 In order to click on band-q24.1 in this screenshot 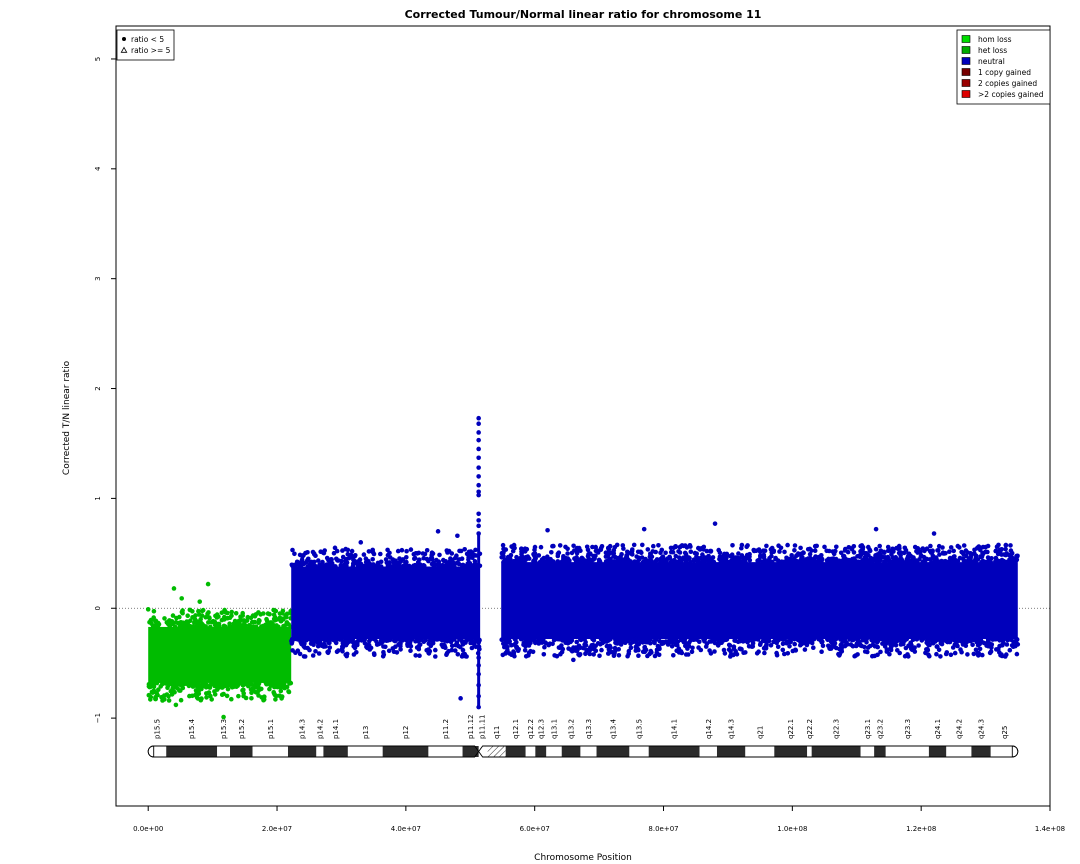, I will do `click(937, 751)`.